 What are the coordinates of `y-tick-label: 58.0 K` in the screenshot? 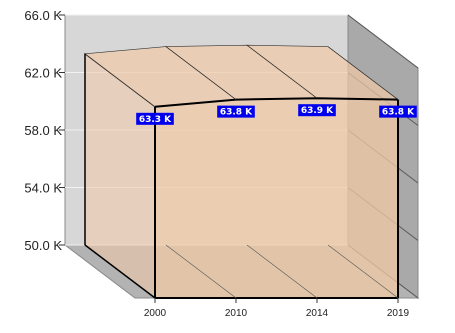 It's located at (43, 130).